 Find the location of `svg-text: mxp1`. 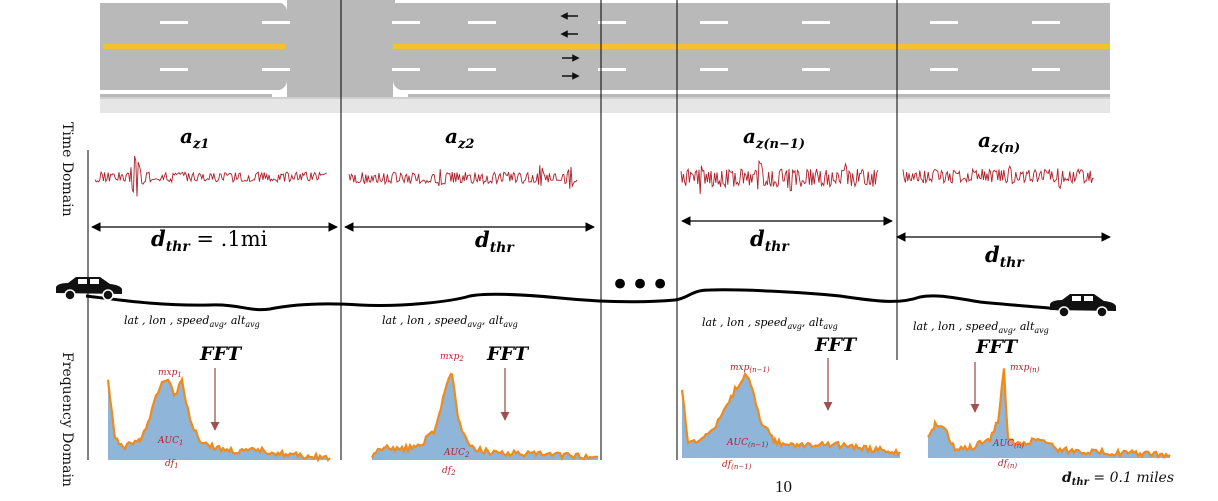

svg-text: mxp1 is located at coordinates (170, 373).